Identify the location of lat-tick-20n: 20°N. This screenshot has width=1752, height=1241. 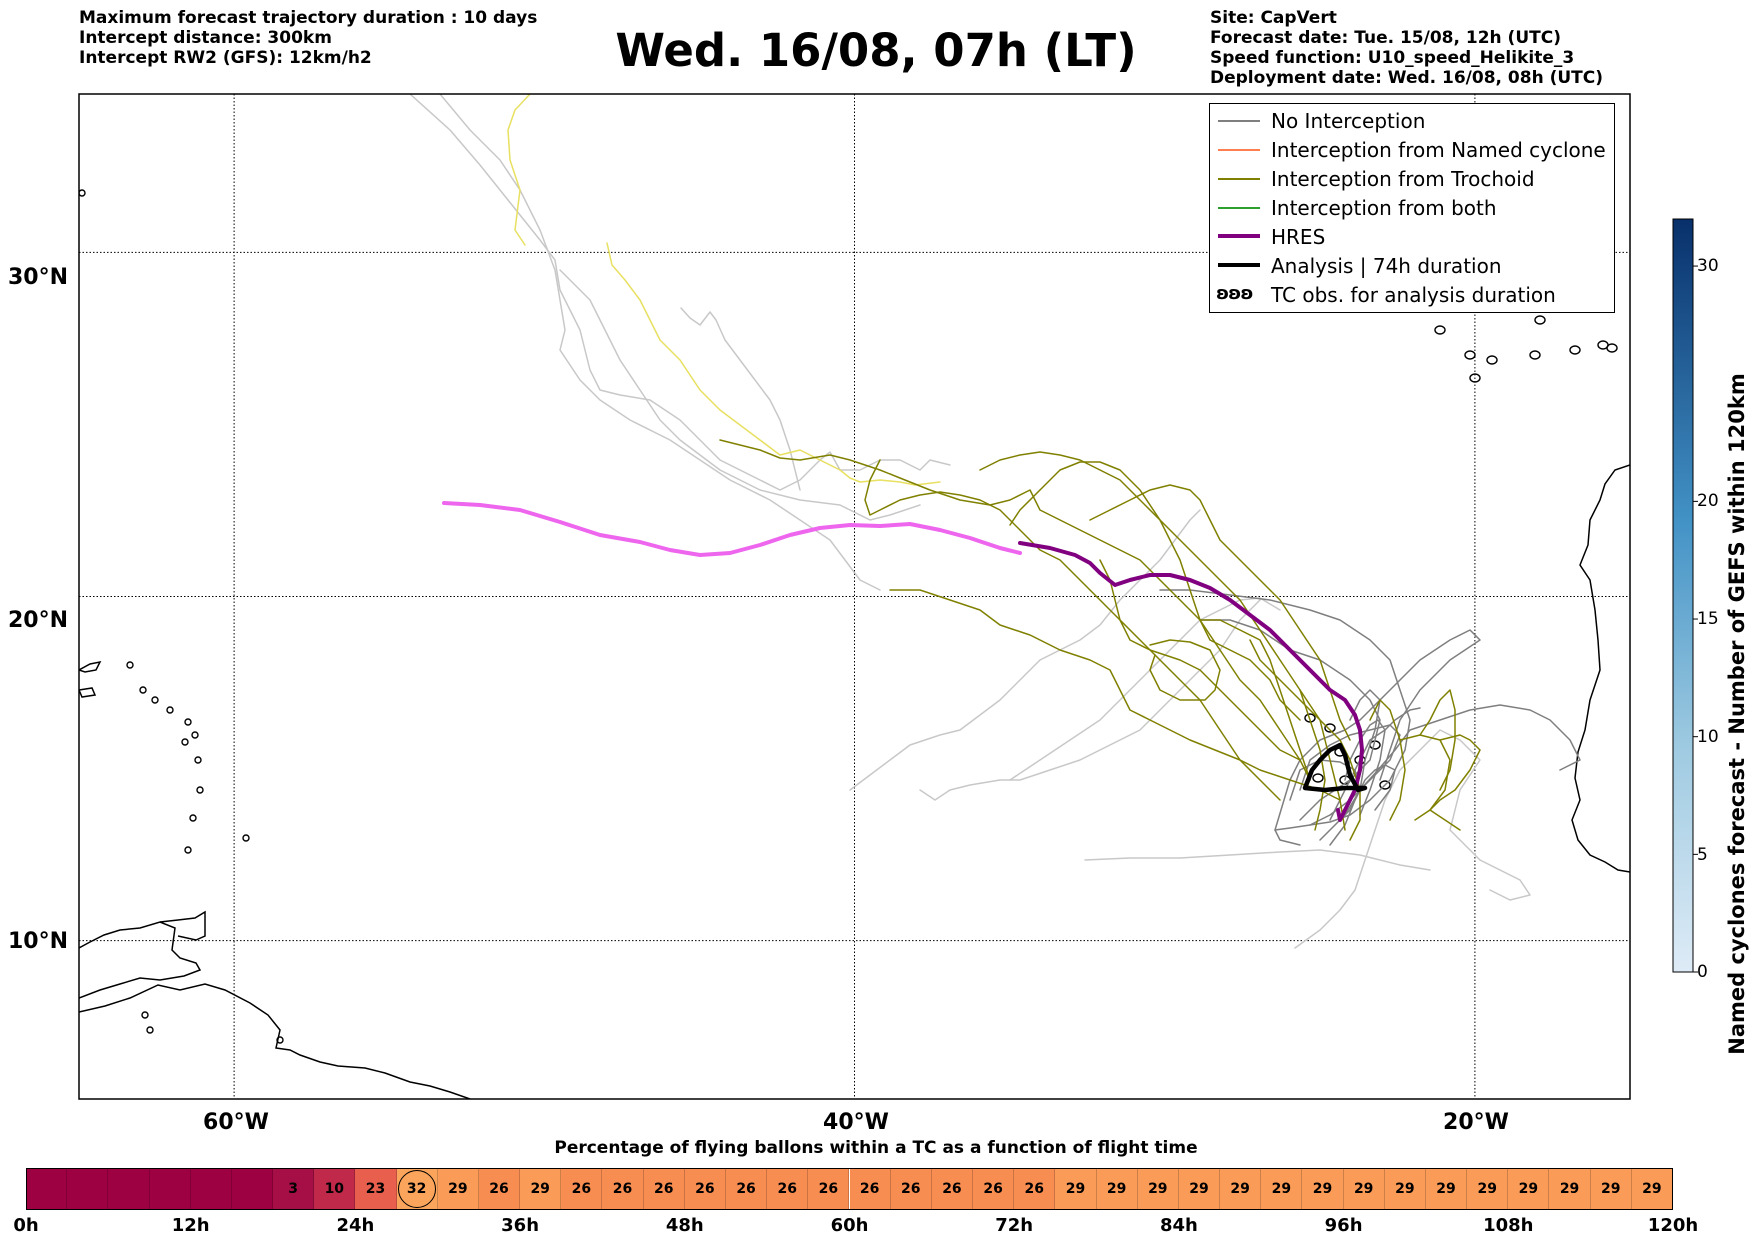
(38, 620).